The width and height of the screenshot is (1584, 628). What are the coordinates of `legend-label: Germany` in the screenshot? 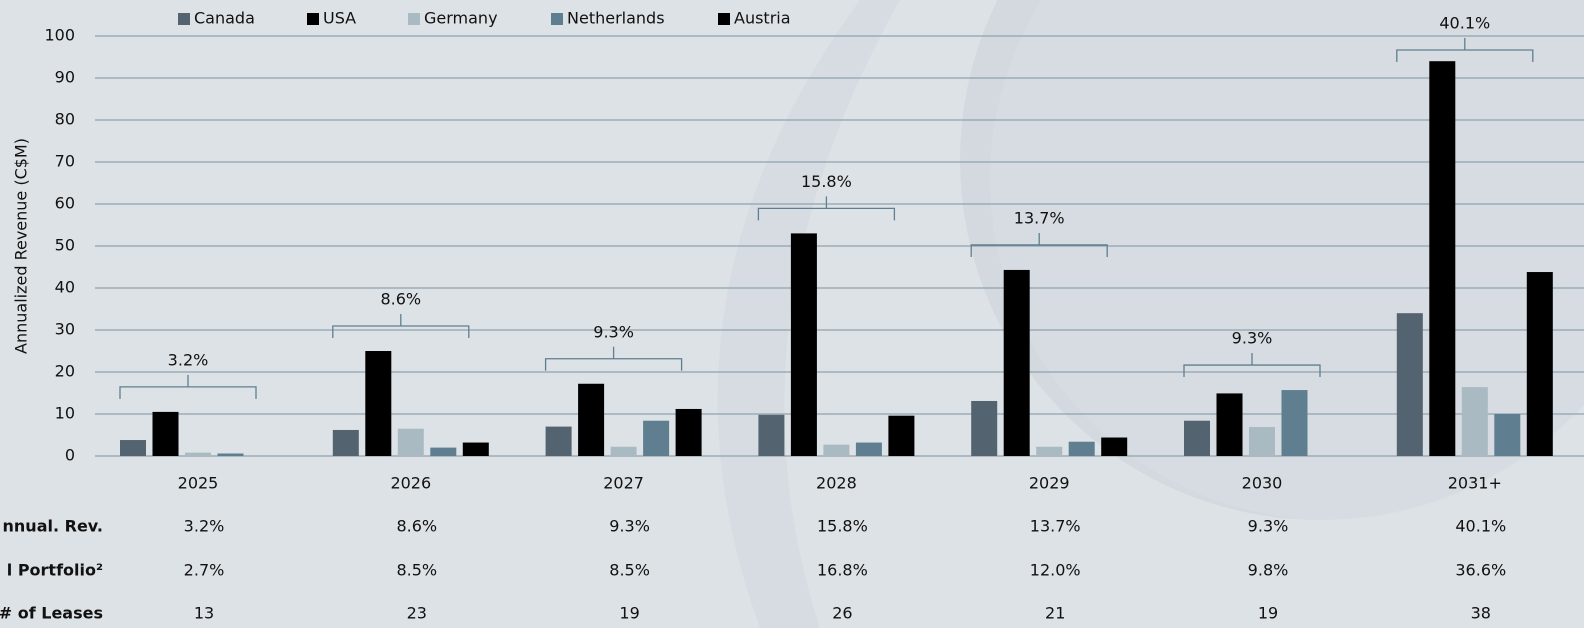 It's located at (461, 18).